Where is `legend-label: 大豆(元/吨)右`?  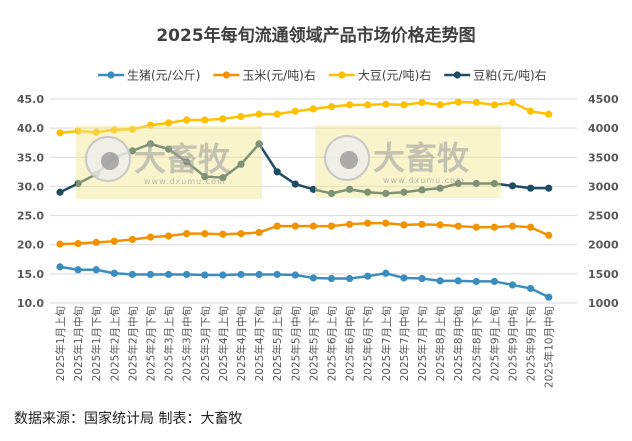 legend-label: 大豆(元/吨)右 is located at coordinates (394, 75).